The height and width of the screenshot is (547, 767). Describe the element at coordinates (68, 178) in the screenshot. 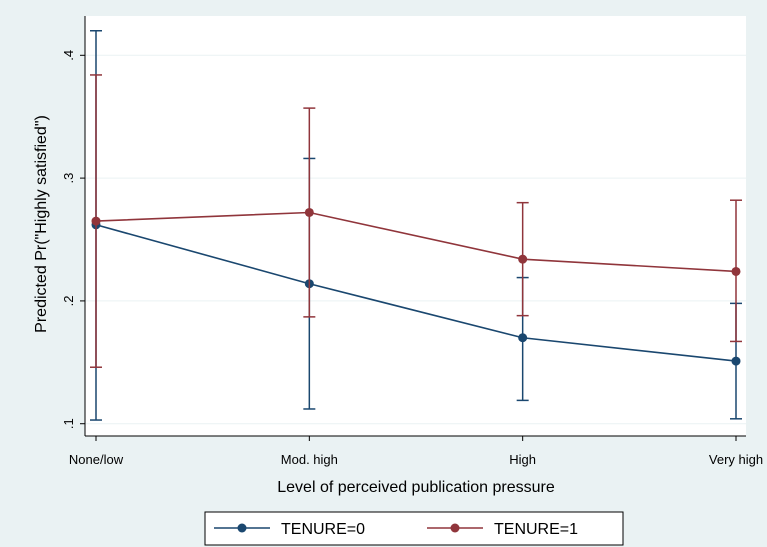

I see `y-tick-label: .3` at that location.